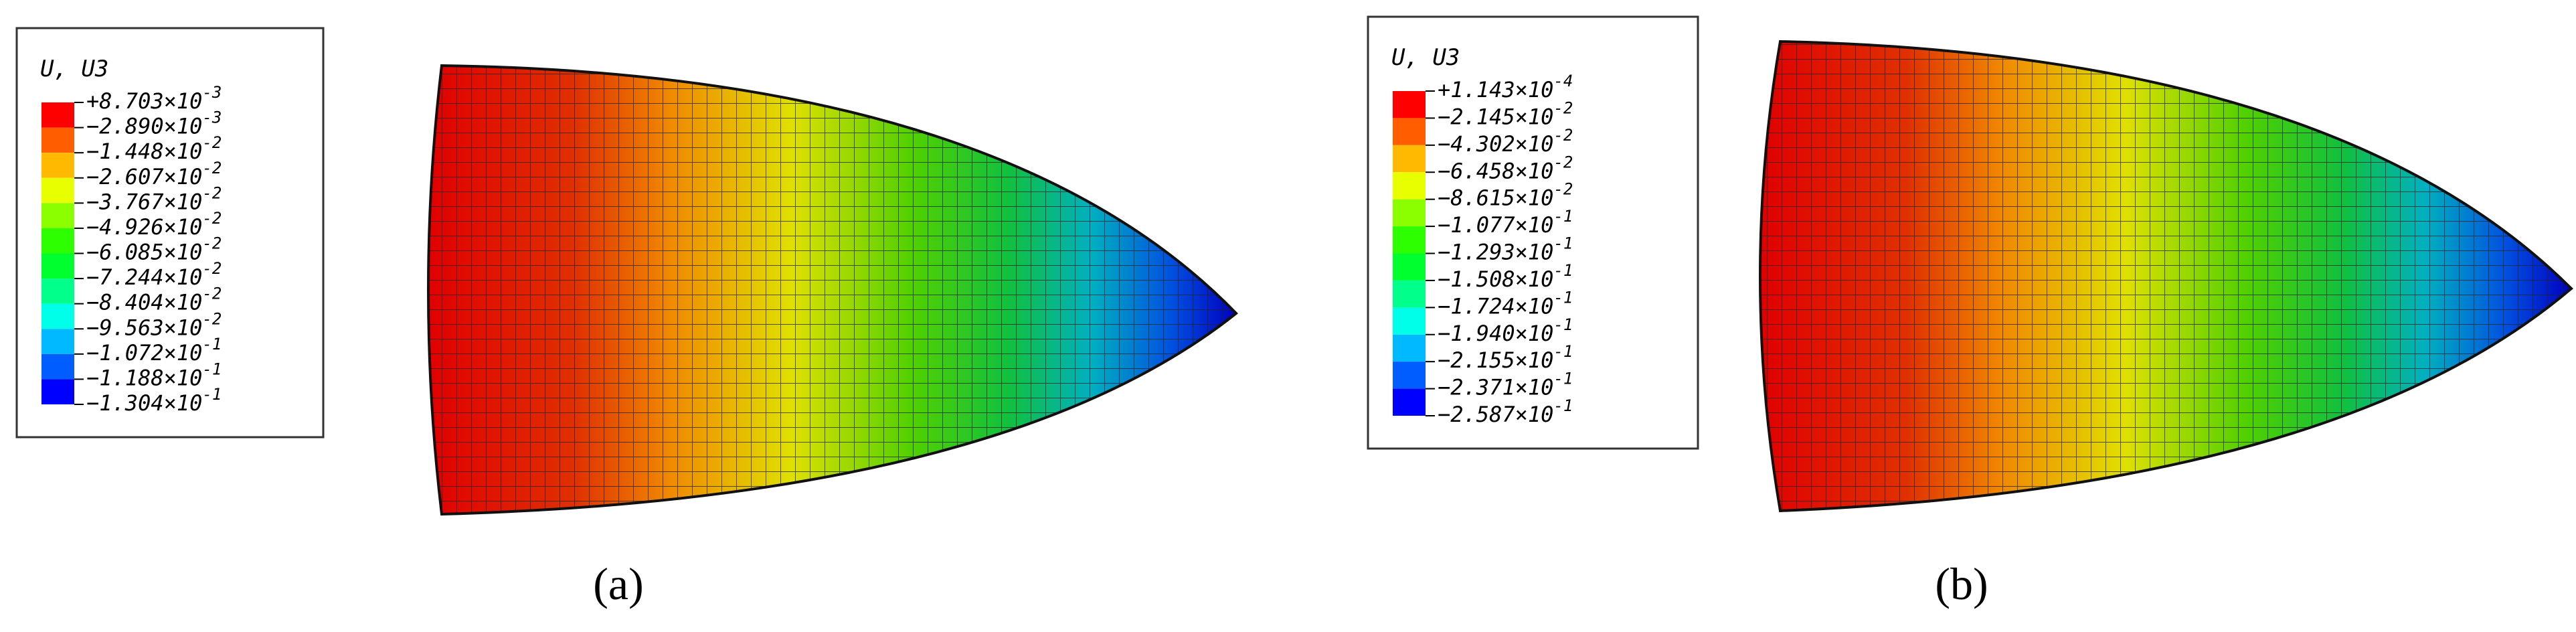 The image size is (2576, 632). Describe the element at coordinates (1495, 279) in the screenshot. I see `label-mantissa: −1.508×10` at that location.